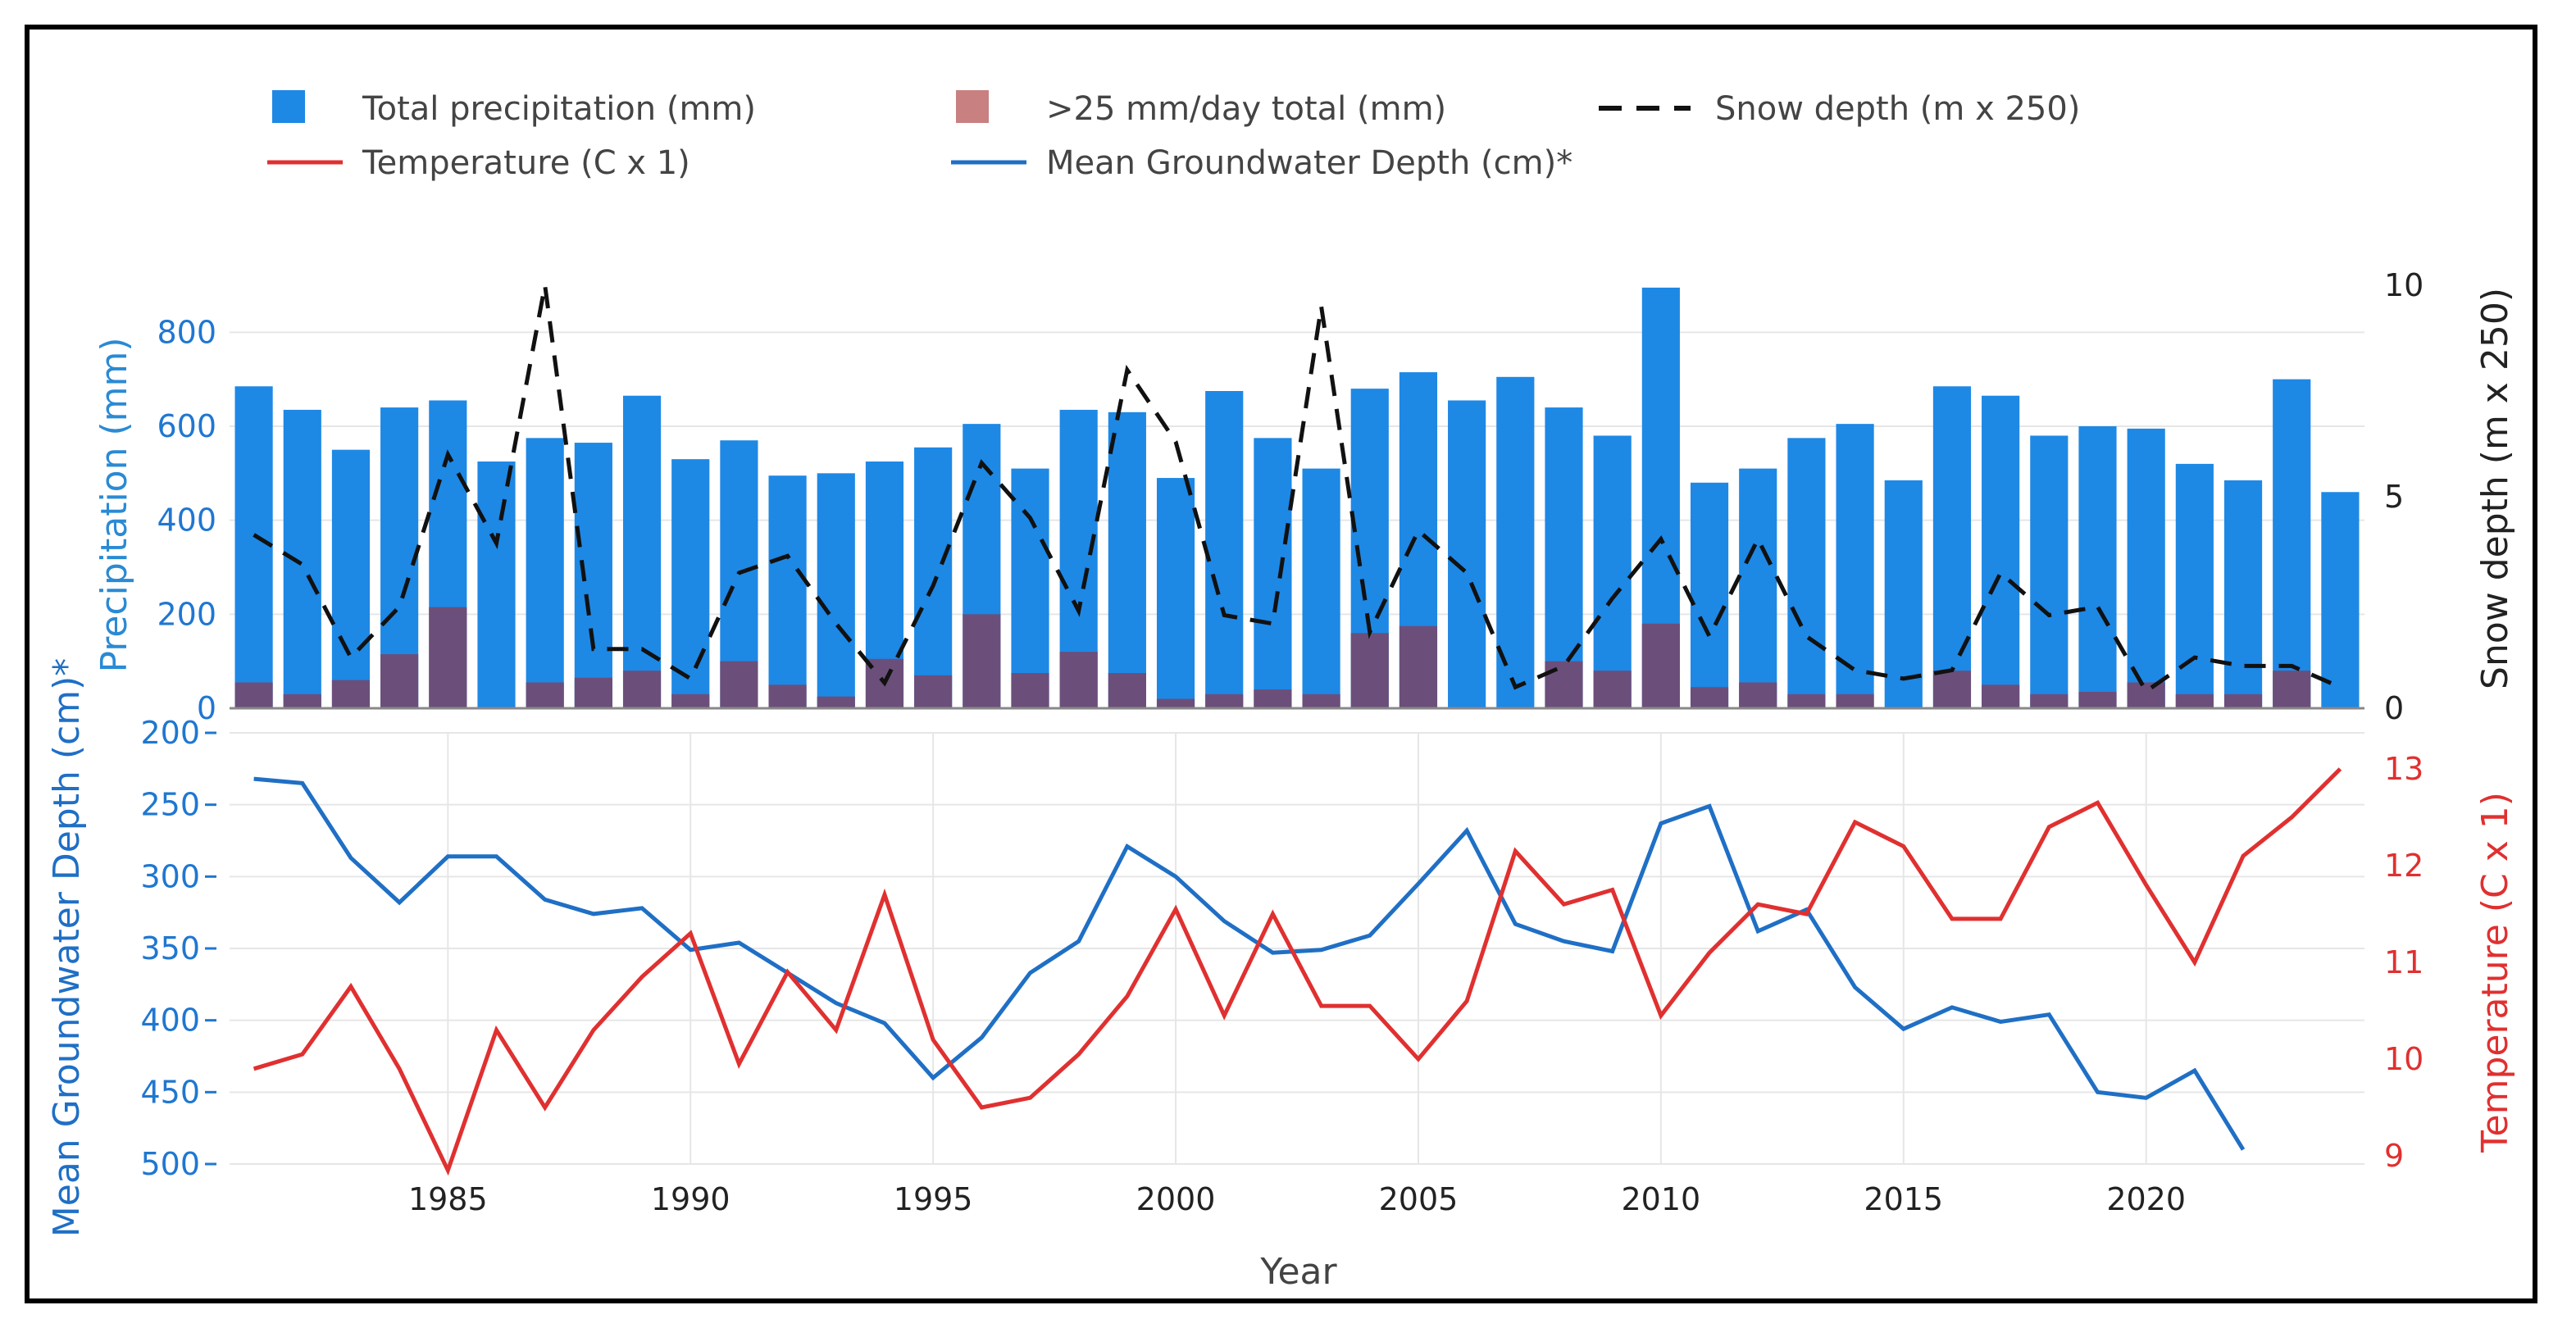  I want to click on year-tick-label: 1995, so click(933, 1199).